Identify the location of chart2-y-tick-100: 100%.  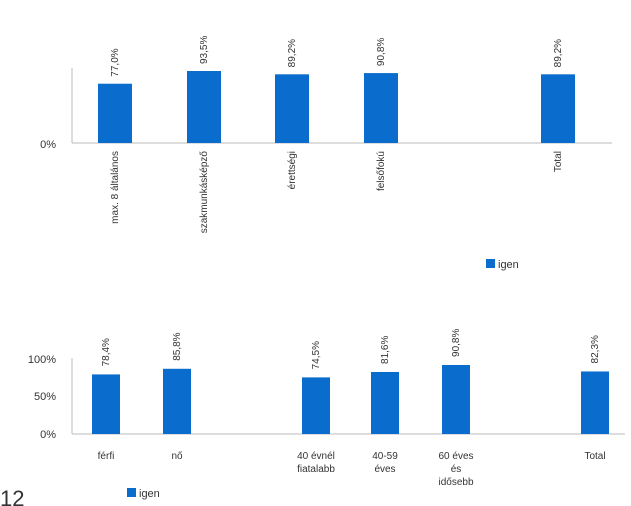
(42, 360).